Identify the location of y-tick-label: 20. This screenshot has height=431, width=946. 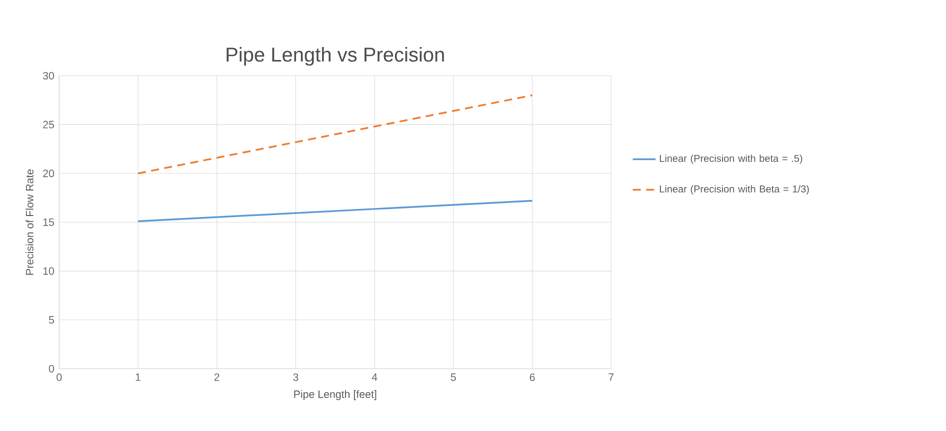
(48, 174).